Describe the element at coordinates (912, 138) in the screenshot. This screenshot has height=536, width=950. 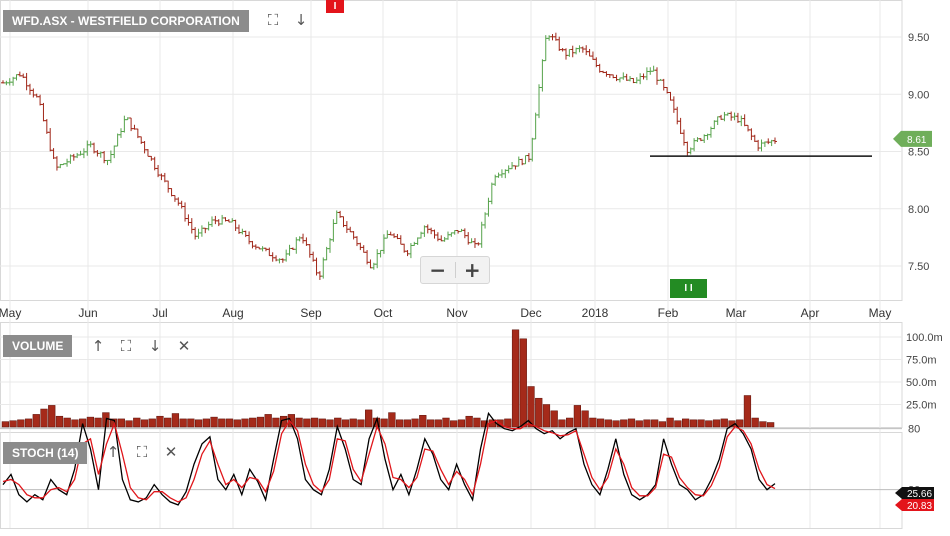
I see `last-price-tag` at that location.